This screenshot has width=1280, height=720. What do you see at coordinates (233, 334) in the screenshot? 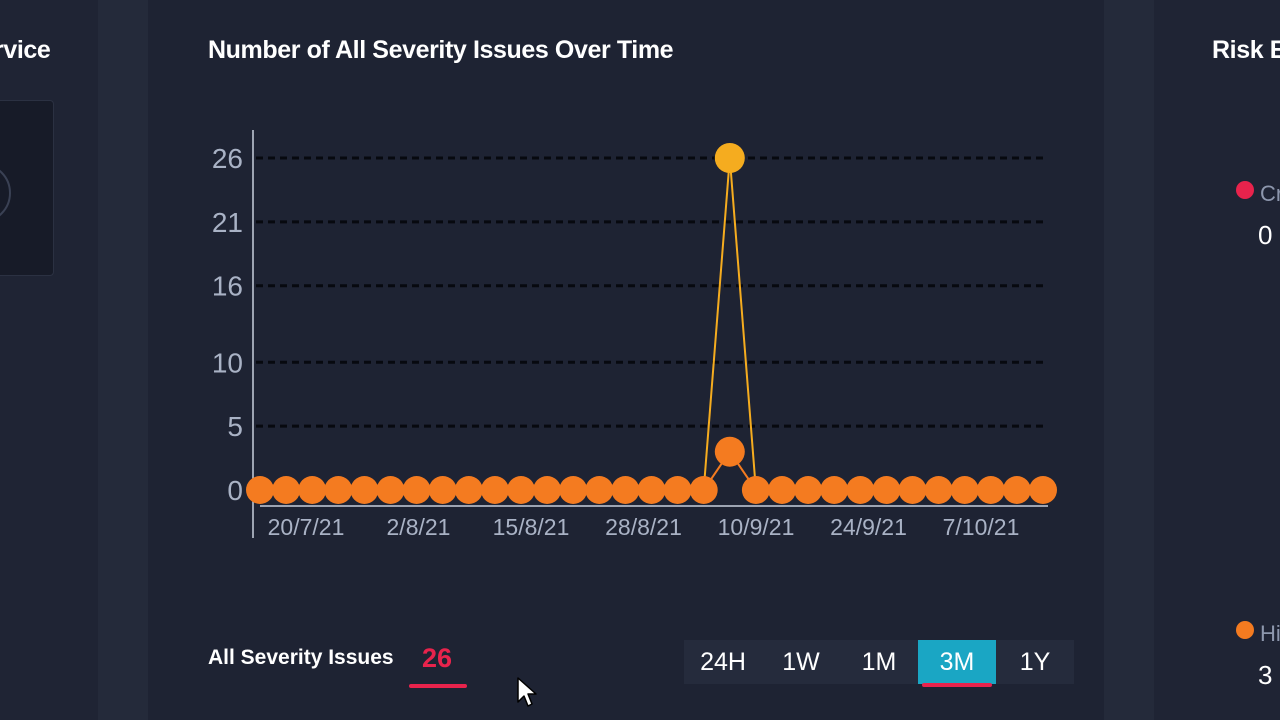
I see `chart-y-axis: 0 5 10 16 21 26` at bounding box center [233, 334].